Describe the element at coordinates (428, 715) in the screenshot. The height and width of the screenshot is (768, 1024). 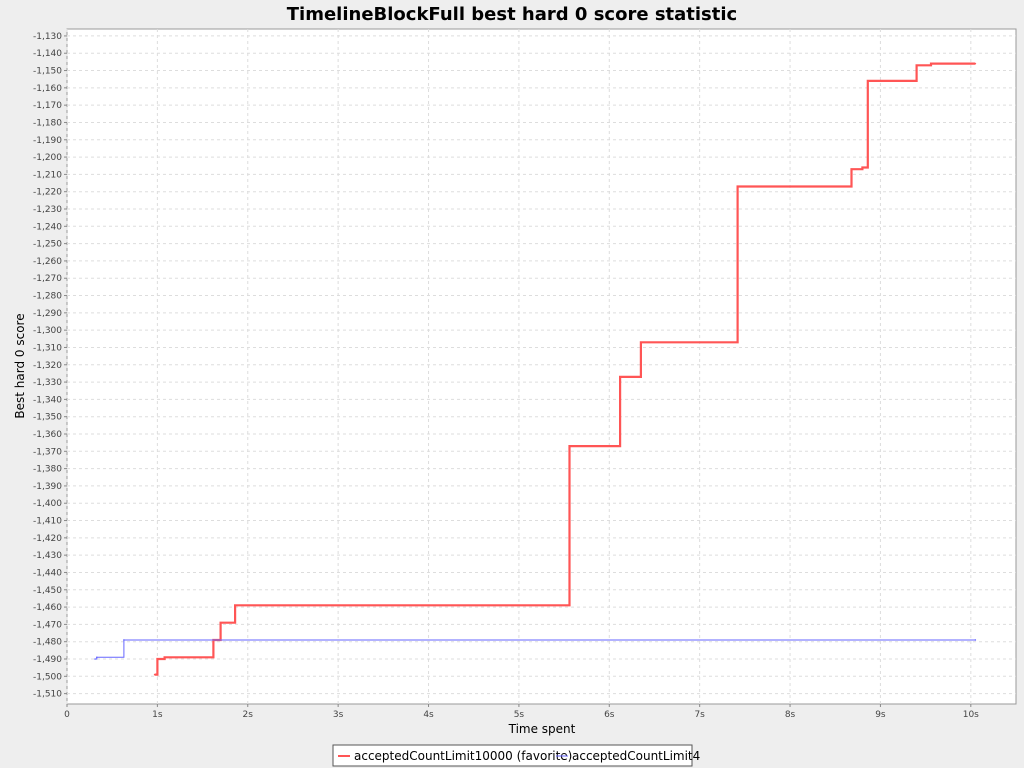
I see `x-tick-label: 4s` at that location.